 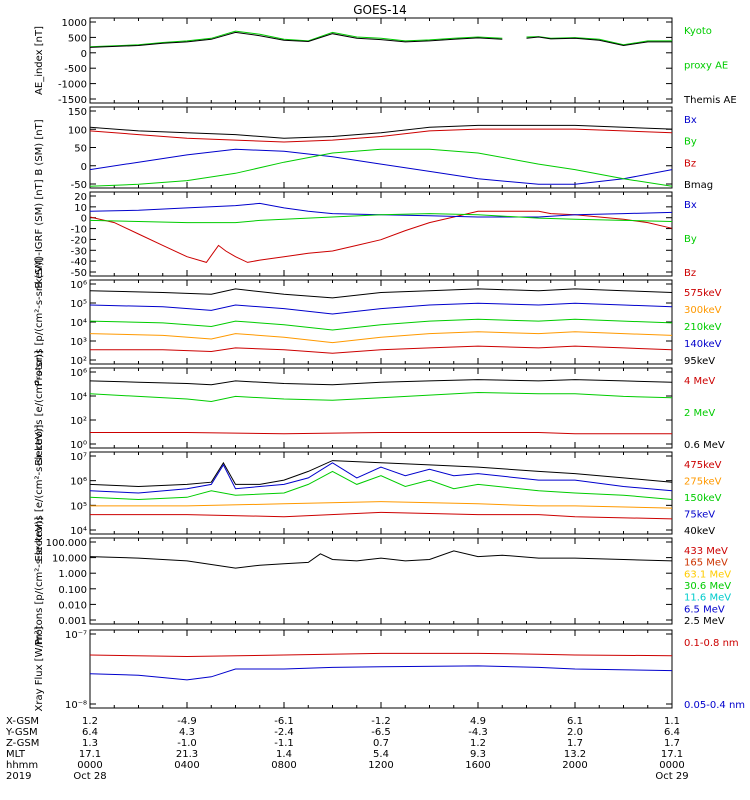 What do you see at coordinates (380, 39) in the screenshot?
I see `series-line-themis-ae` at bounding box center [380, 39].